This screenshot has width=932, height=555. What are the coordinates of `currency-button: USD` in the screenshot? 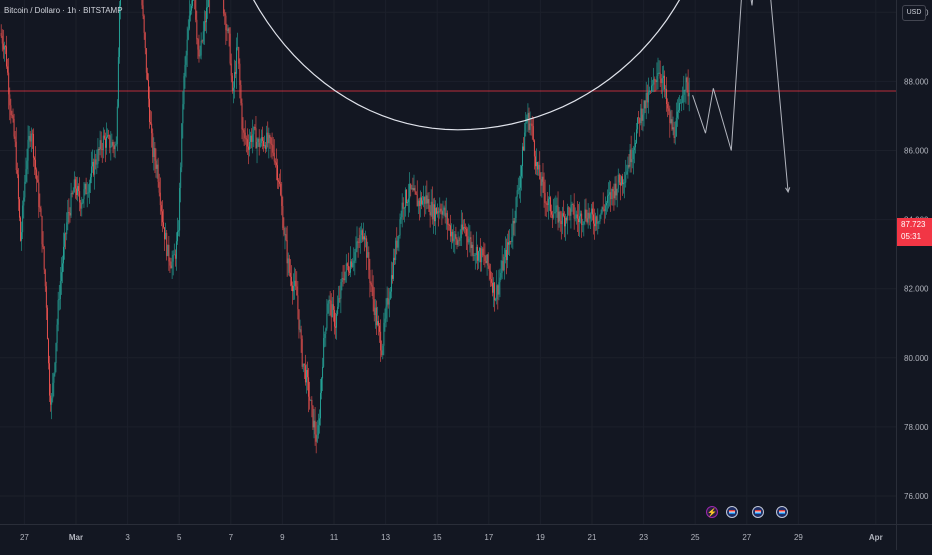 It's located at (914, 13).